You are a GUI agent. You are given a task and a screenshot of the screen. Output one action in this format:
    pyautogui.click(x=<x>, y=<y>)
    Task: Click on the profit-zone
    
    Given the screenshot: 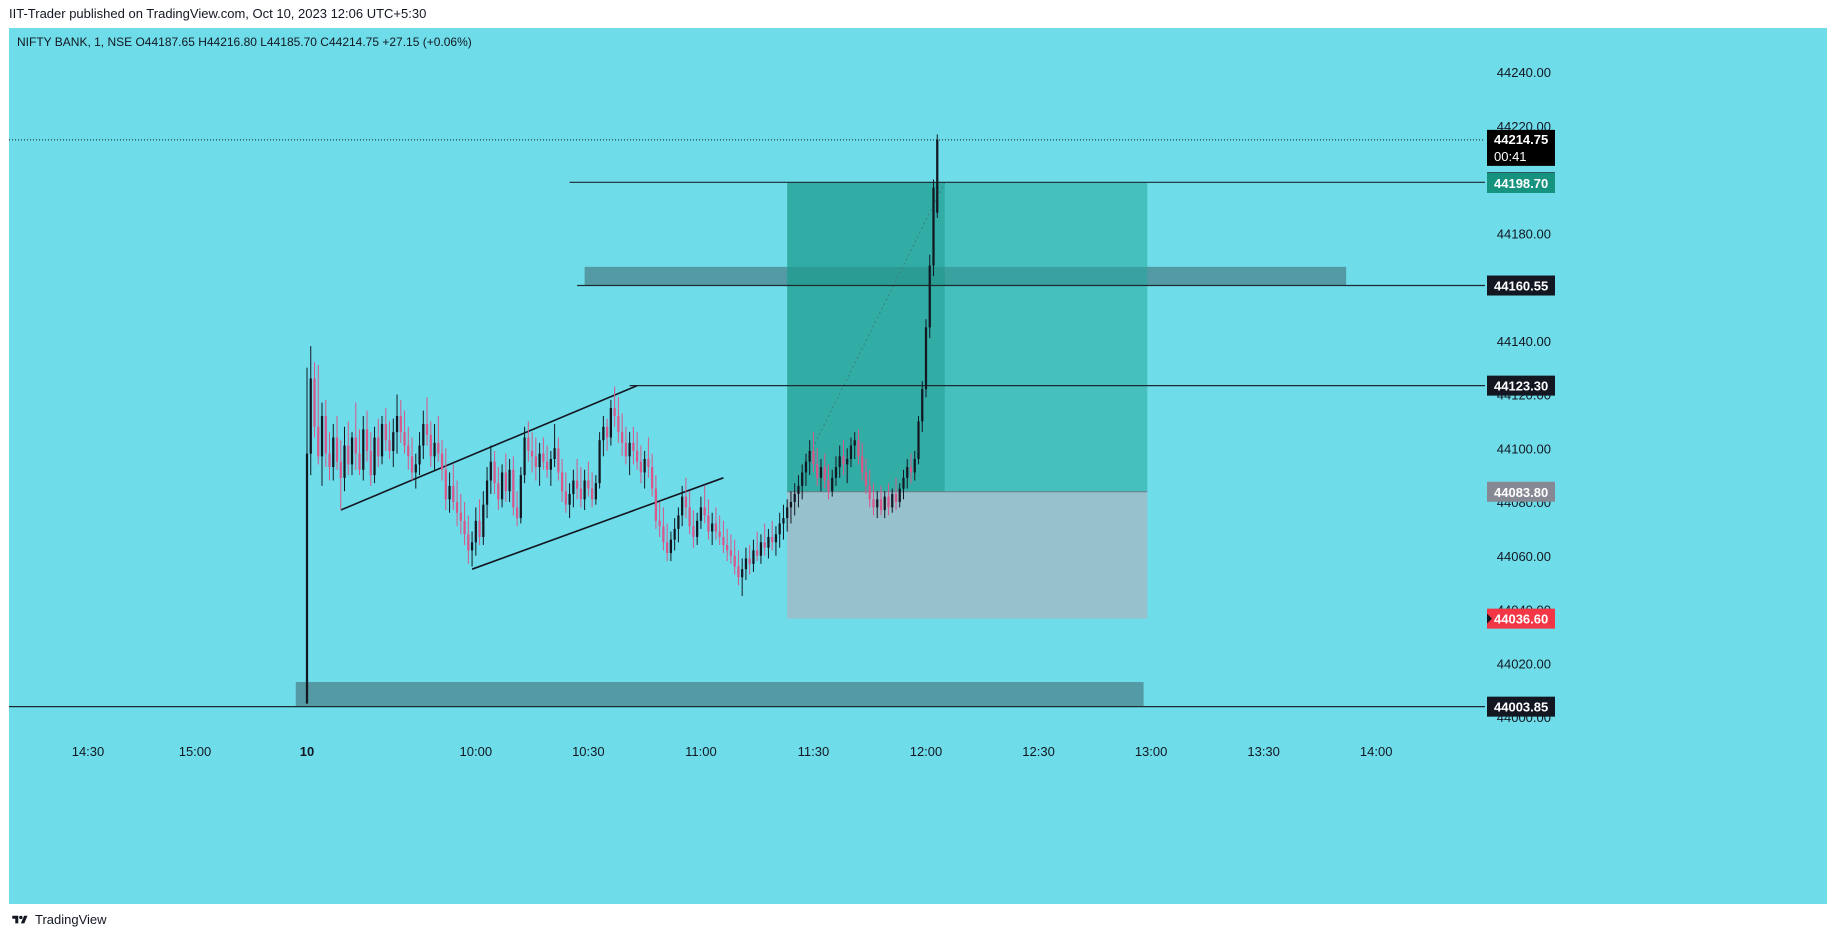 What is the action you would take?
    pyautogui.click(x=967, y=337)
    